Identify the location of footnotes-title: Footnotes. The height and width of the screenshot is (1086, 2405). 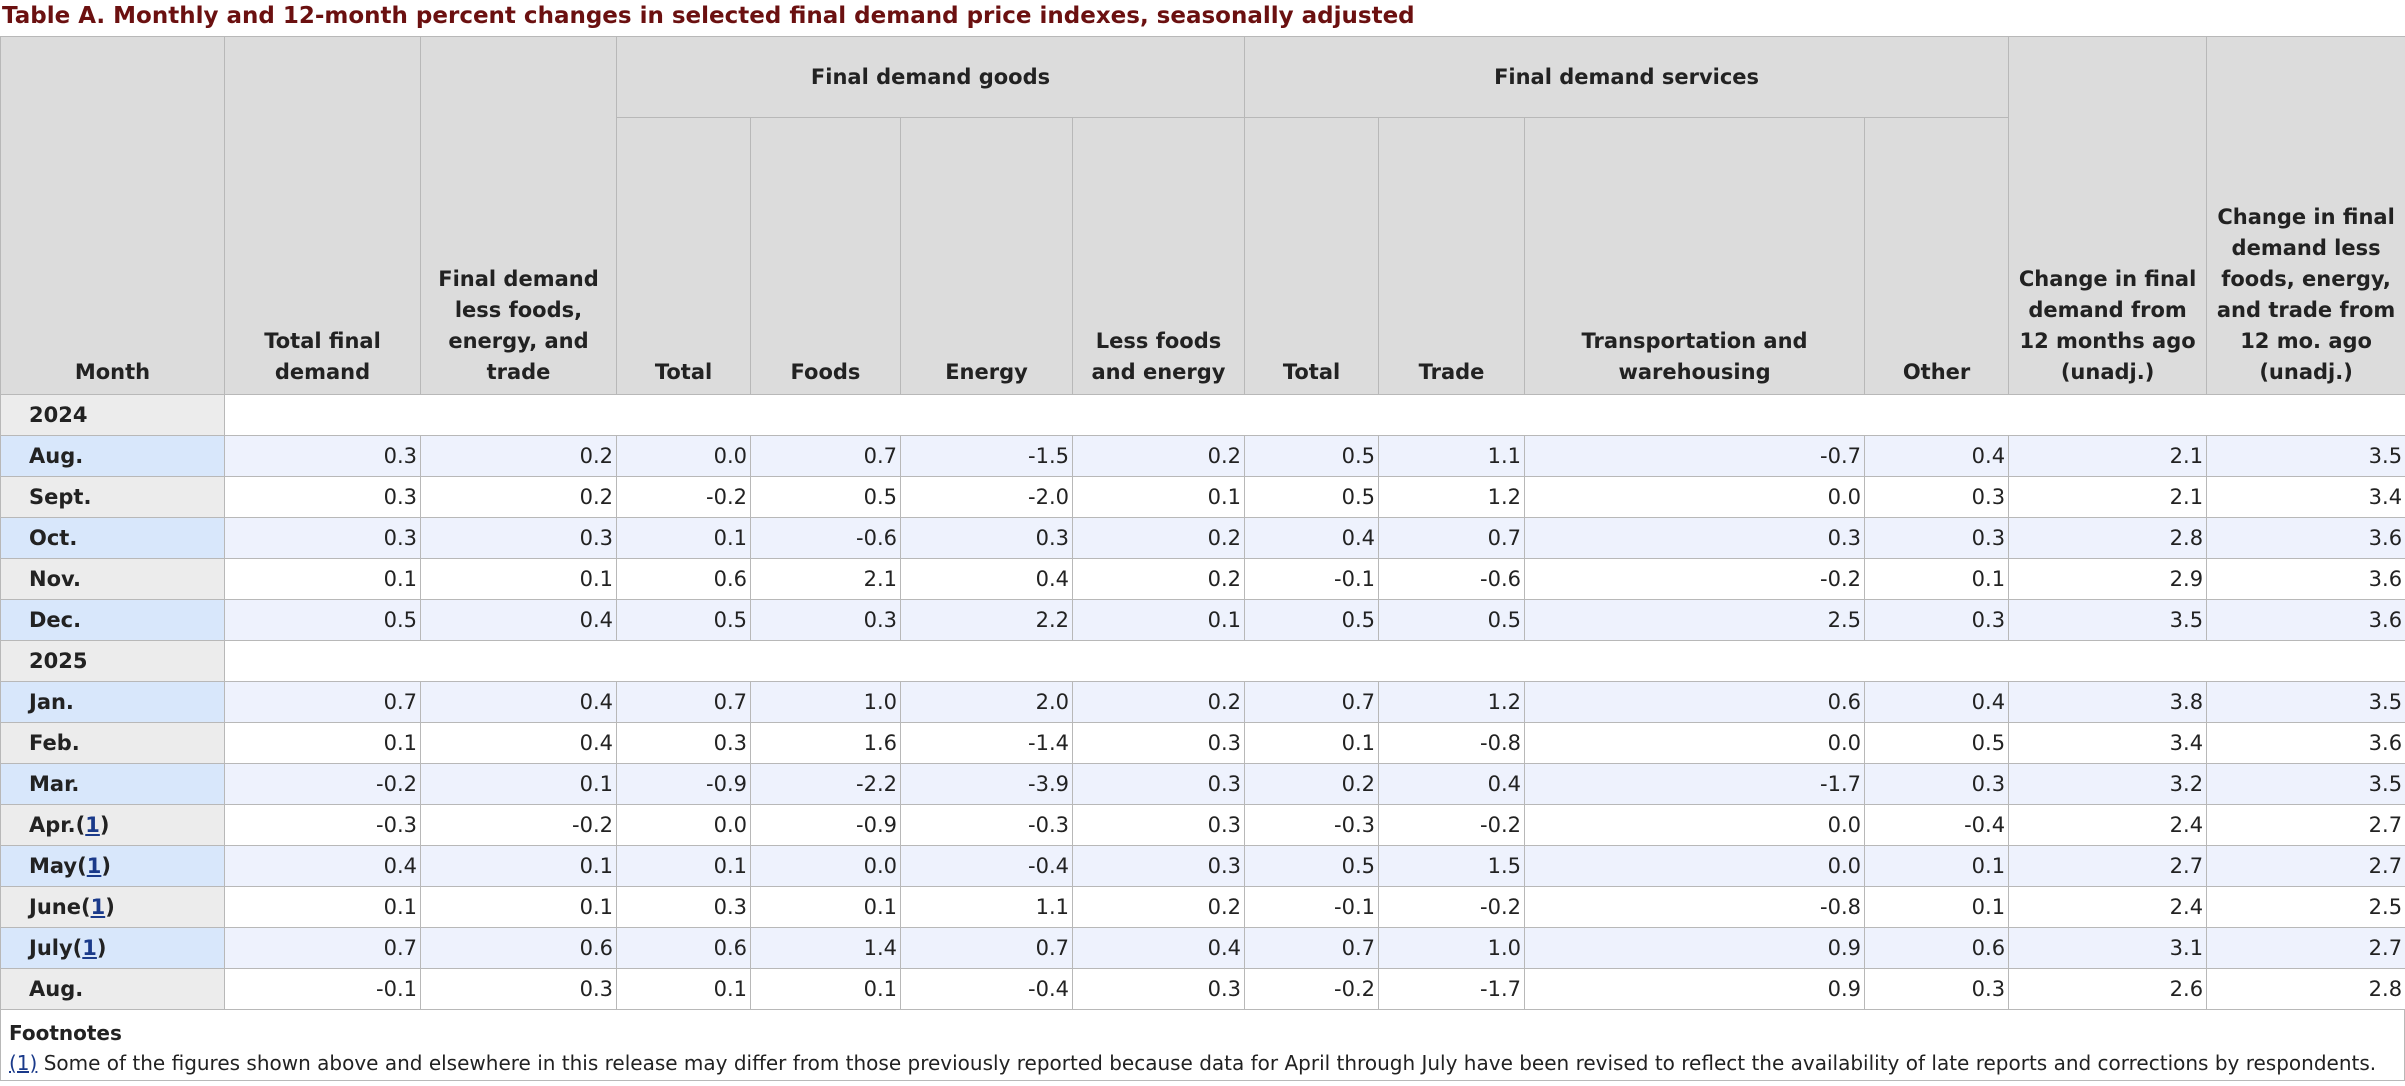
(65, 1033).